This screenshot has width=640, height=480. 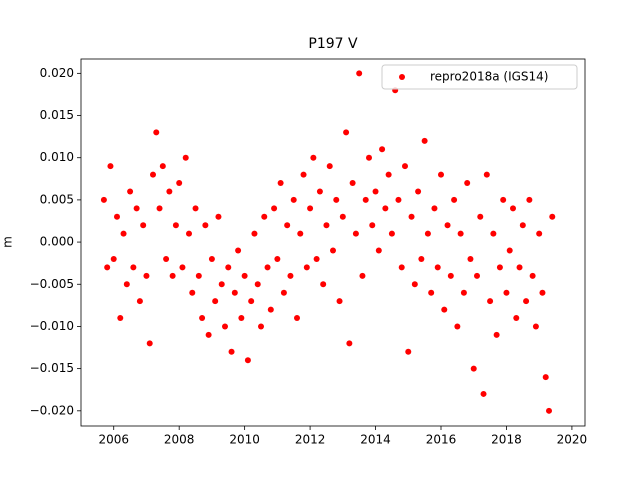 What do you see at coordinates (310, 440) in the screenshot?
I see `x-tick-label: 2012` at bounding box center [310, 440].